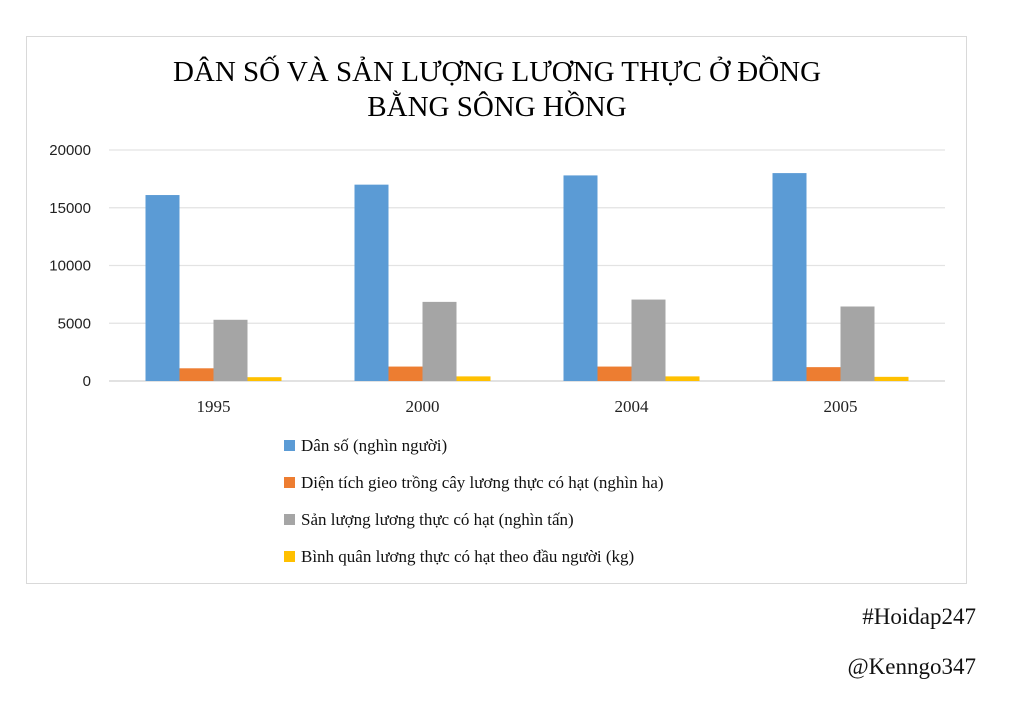  What do you see at coordinates (632, 406) in the screenshot?
I see `x-tick-label: 2004` at bounding box center [632, 406].